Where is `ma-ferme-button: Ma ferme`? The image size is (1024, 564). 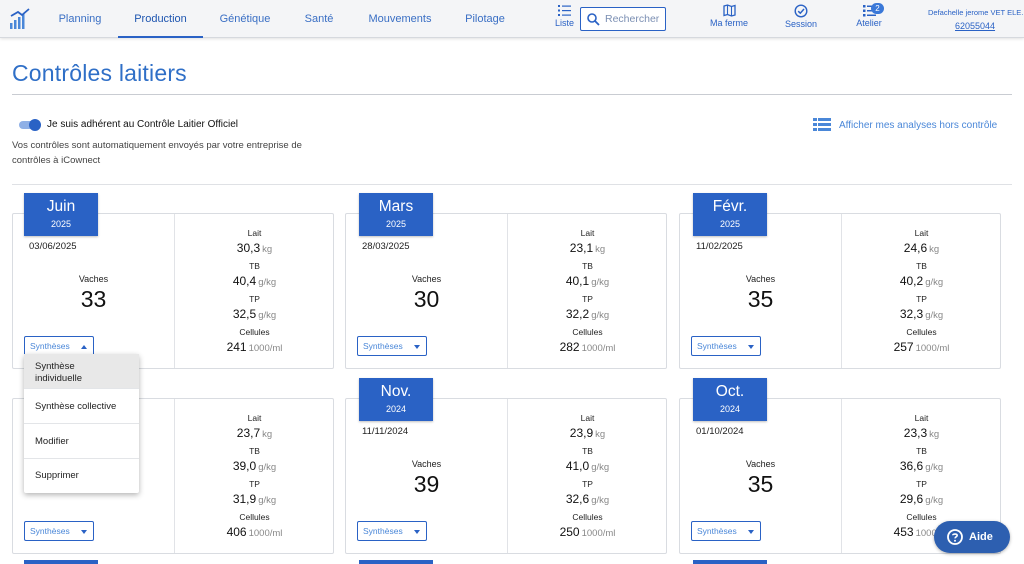 ma-ferme-button: Ma ferme is located at coordinates (729, 16).